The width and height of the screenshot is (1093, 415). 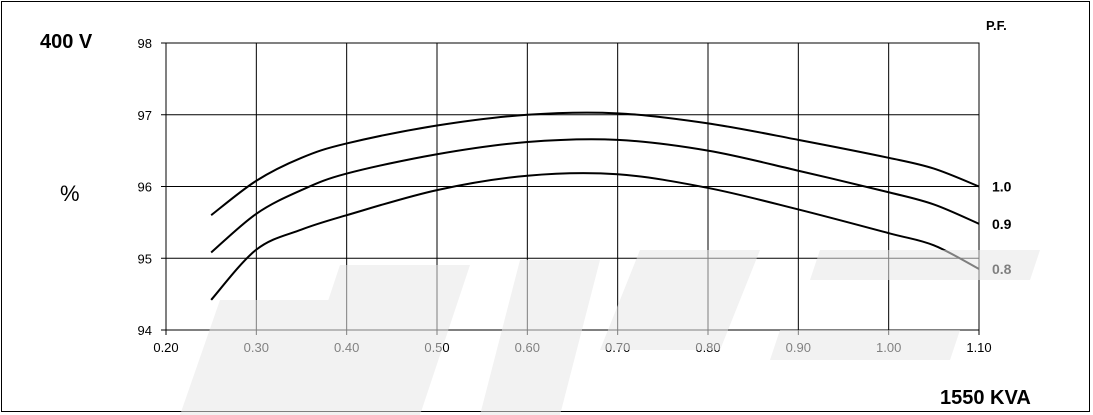 I want to click on x-tick-label: 1.00, so click(x=888, y=347).